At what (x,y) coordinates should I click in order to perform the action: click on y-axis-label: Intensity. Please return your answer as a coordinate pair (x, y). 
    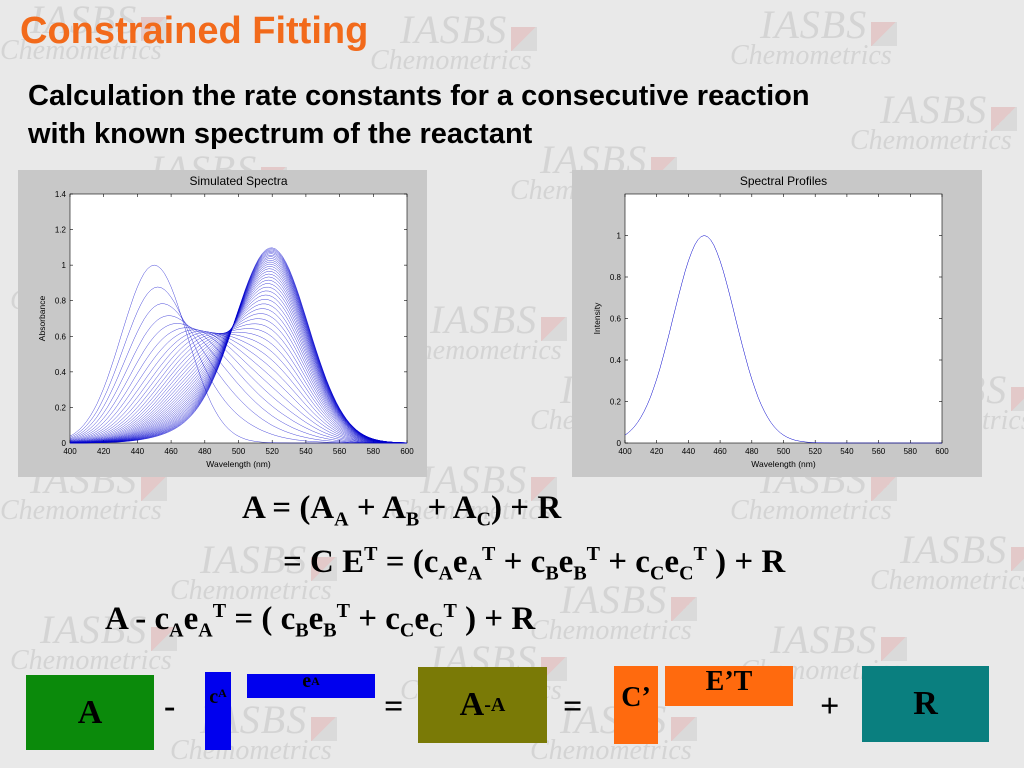
    Looking at the image, I should click on (597, 318).